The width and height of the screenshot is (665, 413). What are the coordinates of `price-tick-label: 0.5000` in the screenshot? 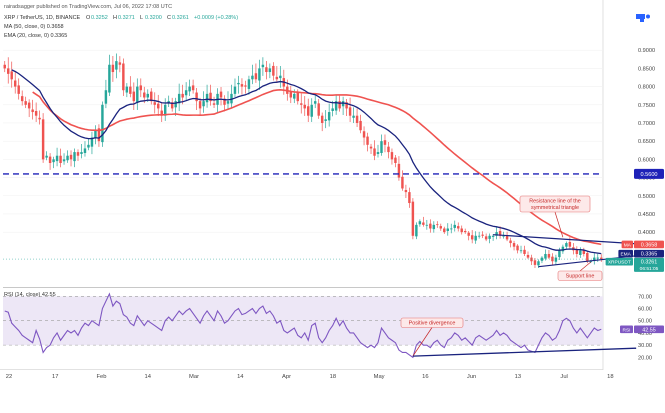 It's located at (646, 197).